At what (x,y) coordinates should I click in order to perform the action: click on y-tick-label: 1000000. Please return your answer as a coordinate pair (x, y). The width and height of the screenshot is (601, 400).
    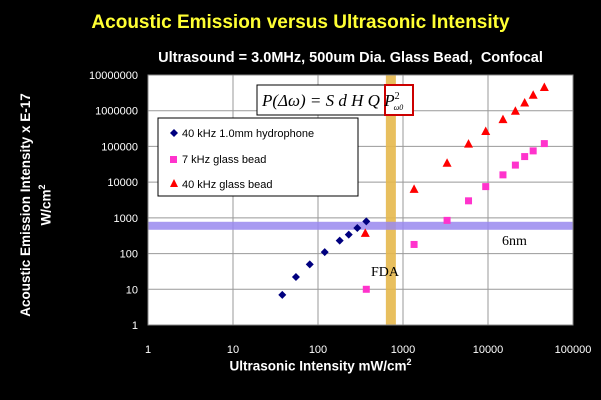
    Looking at the image, I should click on (116, 112).